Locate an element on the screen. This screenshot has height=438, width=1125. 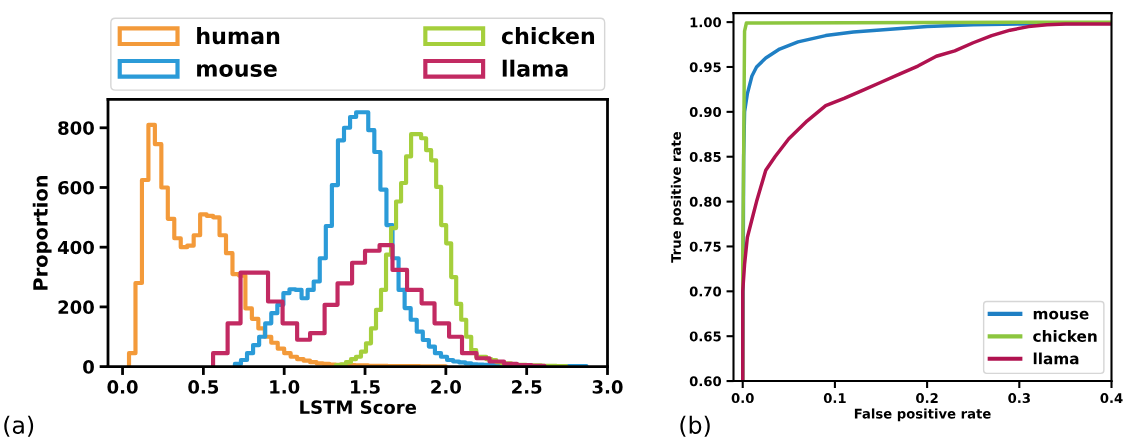
x-tick-label: 0.5 is located at coordinates (203, 387).